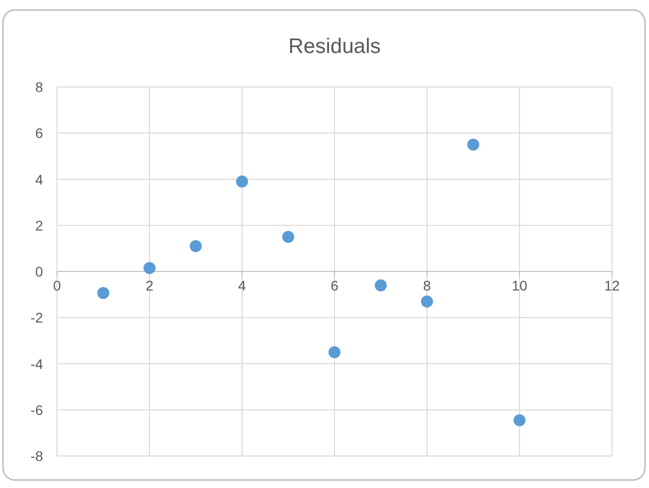 This screenshot has height=488, width=649. What do you see at coordinates (37, 318) in the screenshot?
I see `y-tick-label: -2` at bounding box center [37, 318].